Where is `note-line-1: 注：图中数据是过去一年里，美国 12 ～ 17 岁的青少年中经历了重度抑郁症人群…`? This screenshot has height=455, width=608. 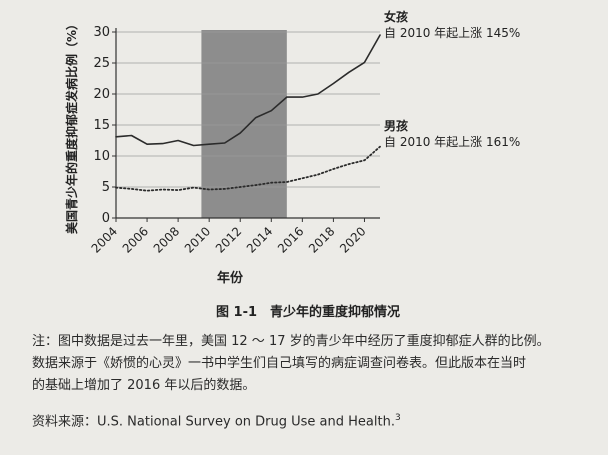
note-line-1: 注：图中数据是过去一年里，美国 12 ～ 17 岁的青少年中经历了重度抑郁症人群… is located at coordinates (291, 341).